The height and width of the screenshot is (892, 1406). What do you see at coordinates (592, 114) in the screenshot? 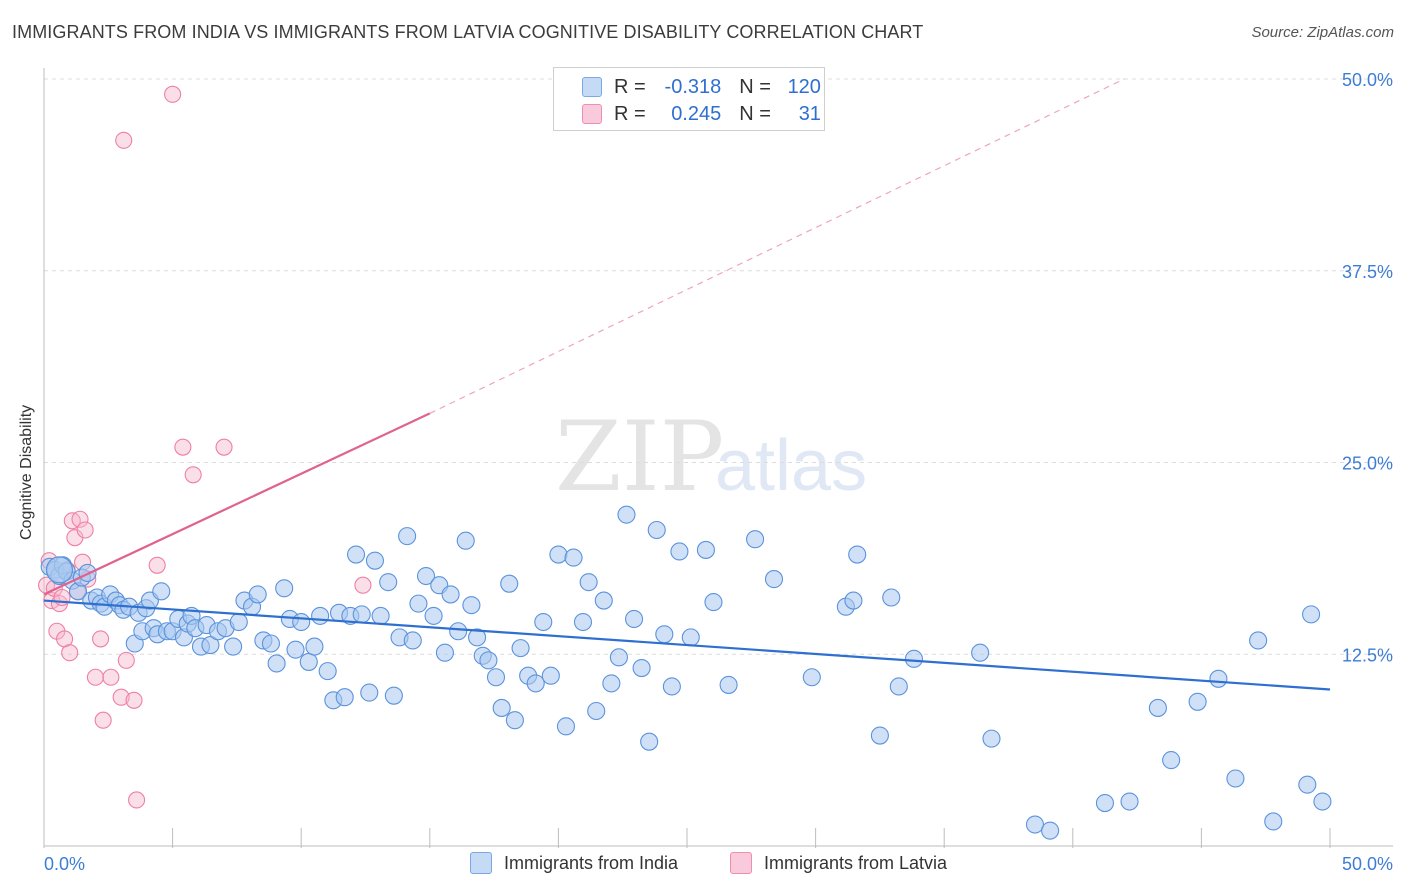
I see `legend-swatch-latvia` at bounding box center [592, 114].